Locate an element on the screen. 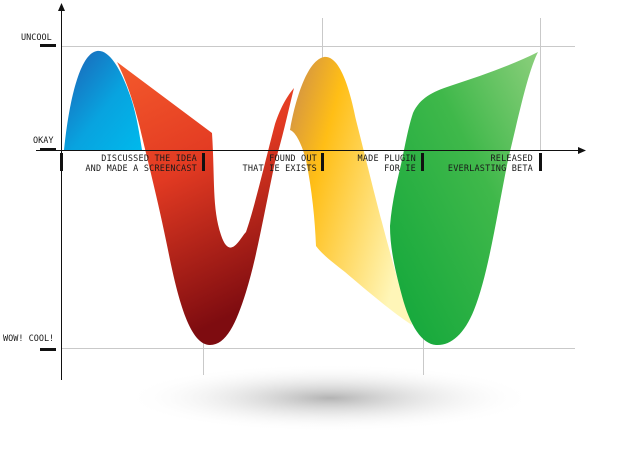 The image size is (635, 449). milestone-tick-m3 is located at coordinates (422, 162).